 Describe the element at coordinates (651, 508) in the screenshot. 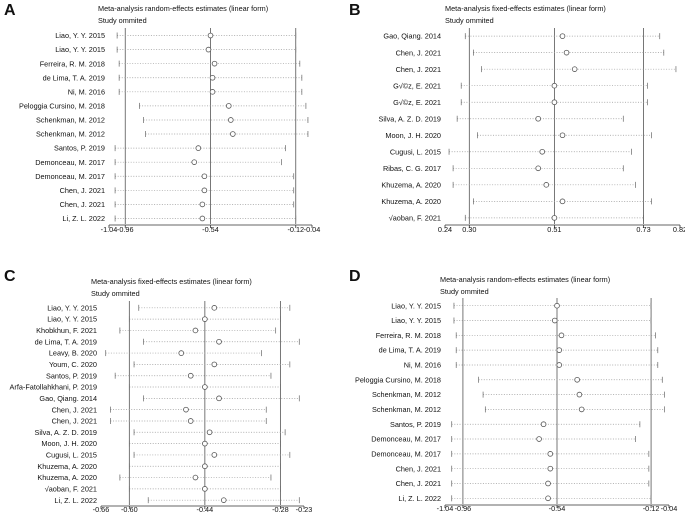

I see `x-tick-label: -0.12` at that location.